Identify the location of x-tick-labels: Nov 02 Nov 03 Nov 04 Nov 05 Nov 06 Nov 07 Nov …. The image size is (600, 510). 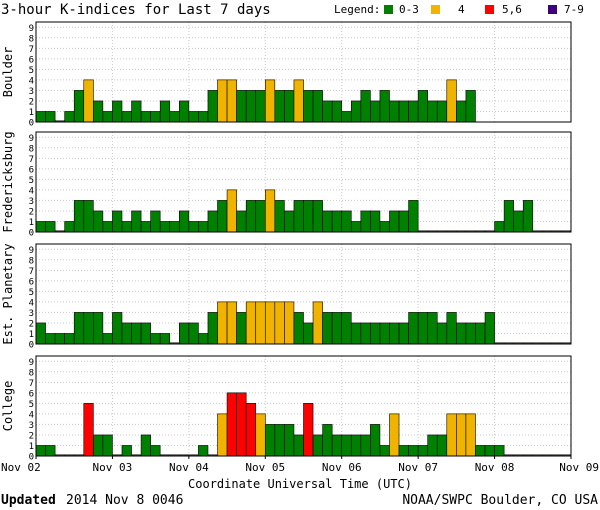
(300, 465).